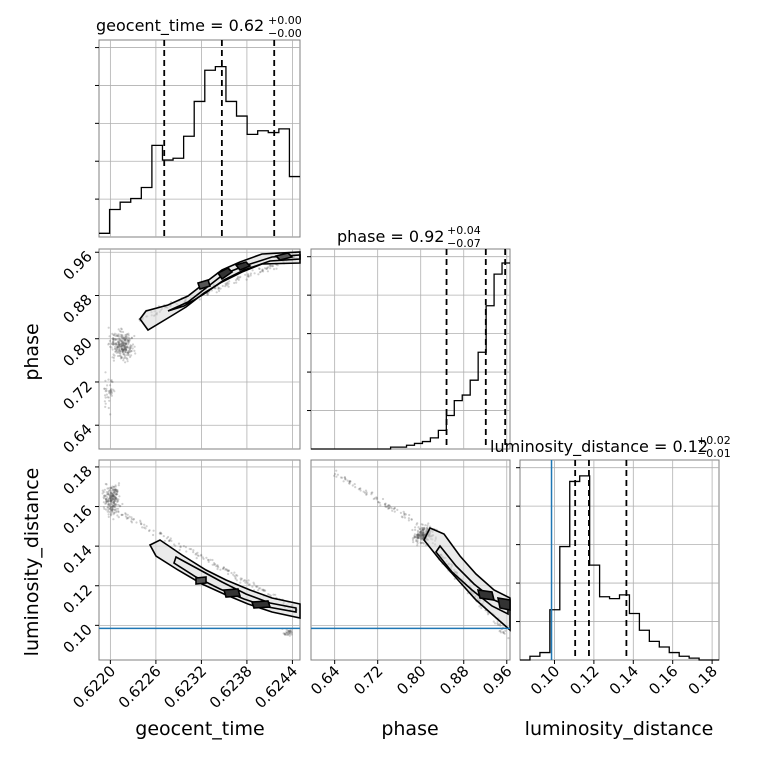 The image size is (760, 760). I want to click on y-tick-label: 0.80, so click(77, 352).